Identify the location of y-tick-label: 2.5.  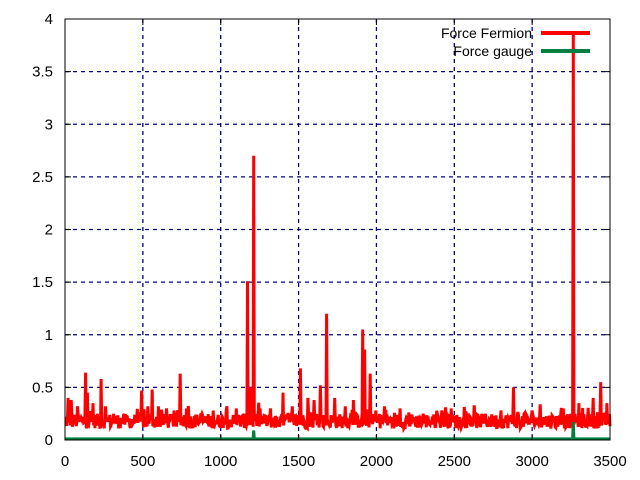
(42, 177).